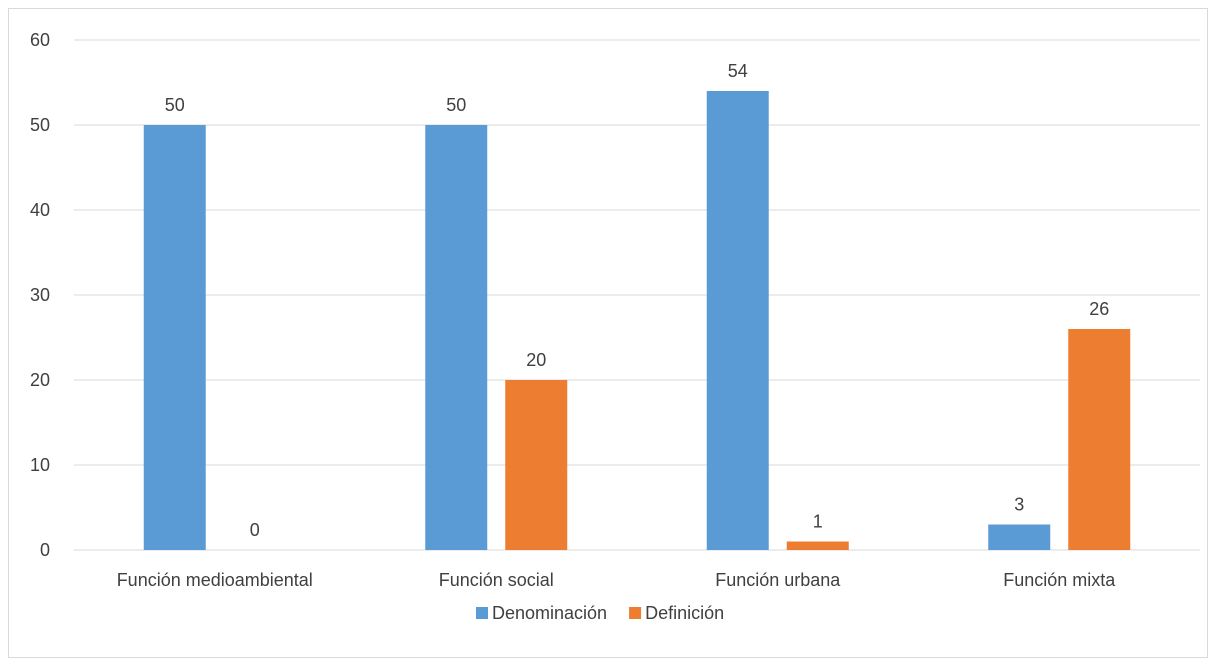 Image resolution: width=1218 pixels, height=666 pixels. What do you see at coordinates (778, 580) in the screenshot?
I see `x-tick-label-2: Función urbana` at bounding box center [778, 580].